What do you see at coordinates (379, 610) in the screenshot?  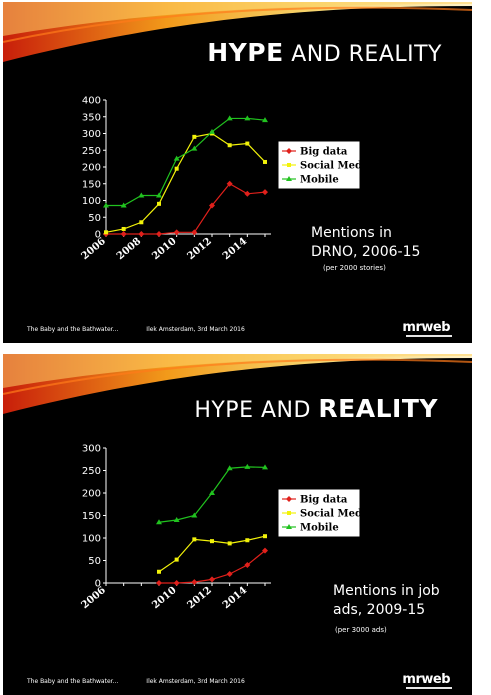 I see `caption-line-2: ads, 2009-15` at bounding box center [379, 610].